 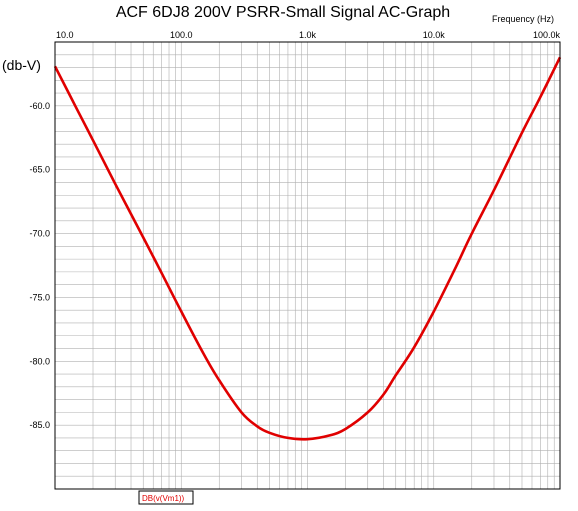 I want to click on y-tick-labels: -60.0 -65.0 -70.0 -75.0 -80.0 -85.0, so click(x=39, y=265).